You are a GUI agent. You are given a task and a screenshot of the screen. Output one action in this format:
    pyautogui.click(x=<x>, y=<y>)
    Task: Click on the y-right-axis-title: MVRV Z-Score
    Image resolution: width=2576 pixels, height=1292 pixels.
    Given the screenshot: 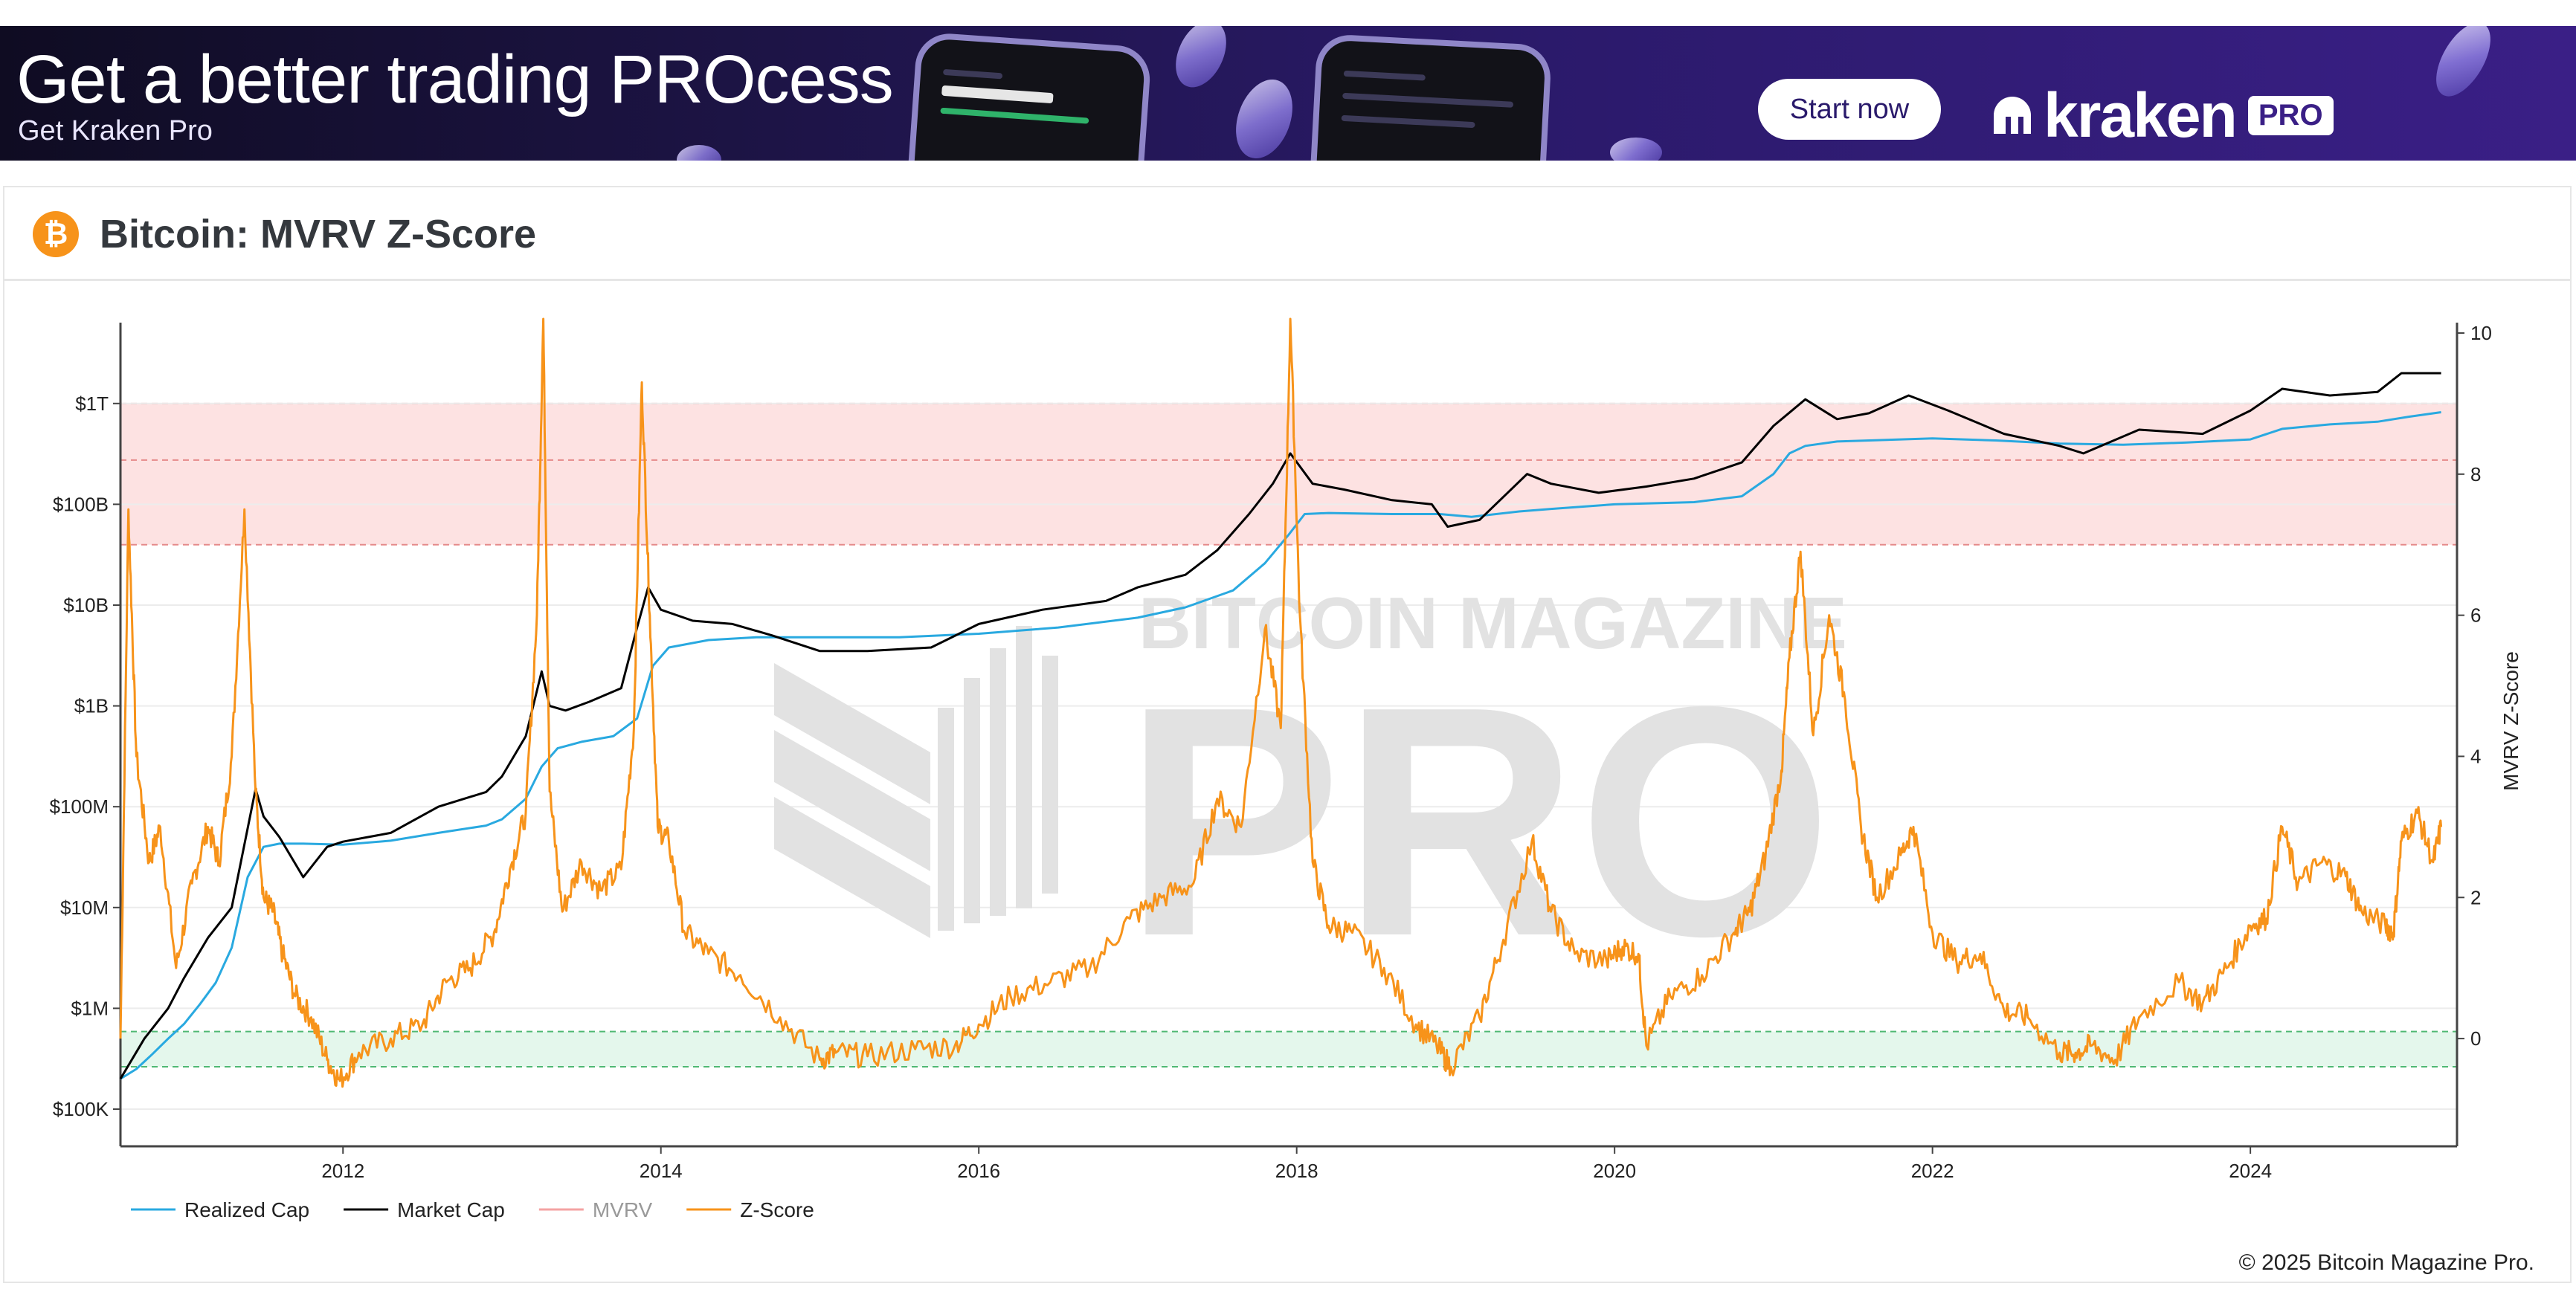 What is the action you would take?
    pyautogui.click(x=2510, y=721)
    